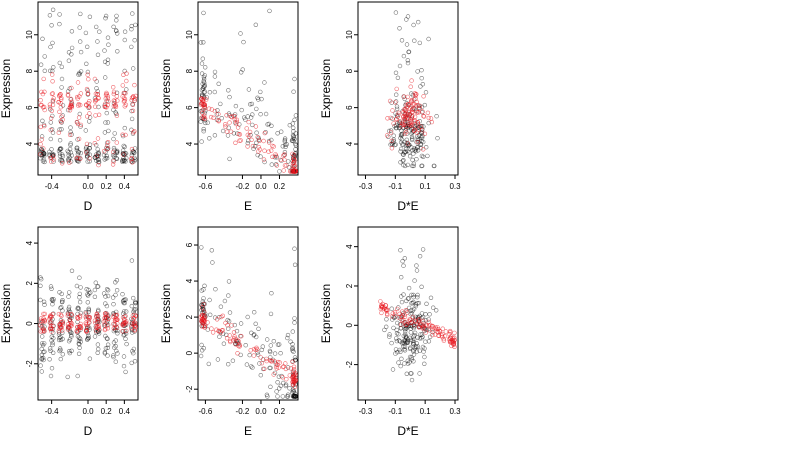 The image size is (800, 455). What do you see at coordinates (52, 186) in the screenshot?
I see `panel-row1-col1-xtick-label: -0.4` at bounding box center [52, 186].